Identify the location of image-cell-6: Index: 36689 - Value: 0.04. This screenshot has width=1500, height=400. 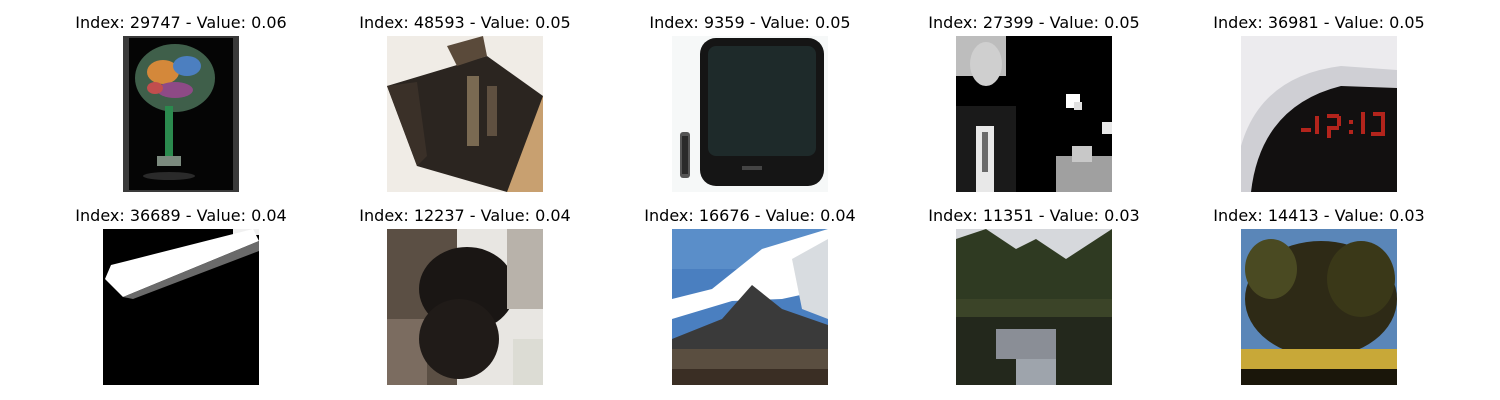
(181, 296).